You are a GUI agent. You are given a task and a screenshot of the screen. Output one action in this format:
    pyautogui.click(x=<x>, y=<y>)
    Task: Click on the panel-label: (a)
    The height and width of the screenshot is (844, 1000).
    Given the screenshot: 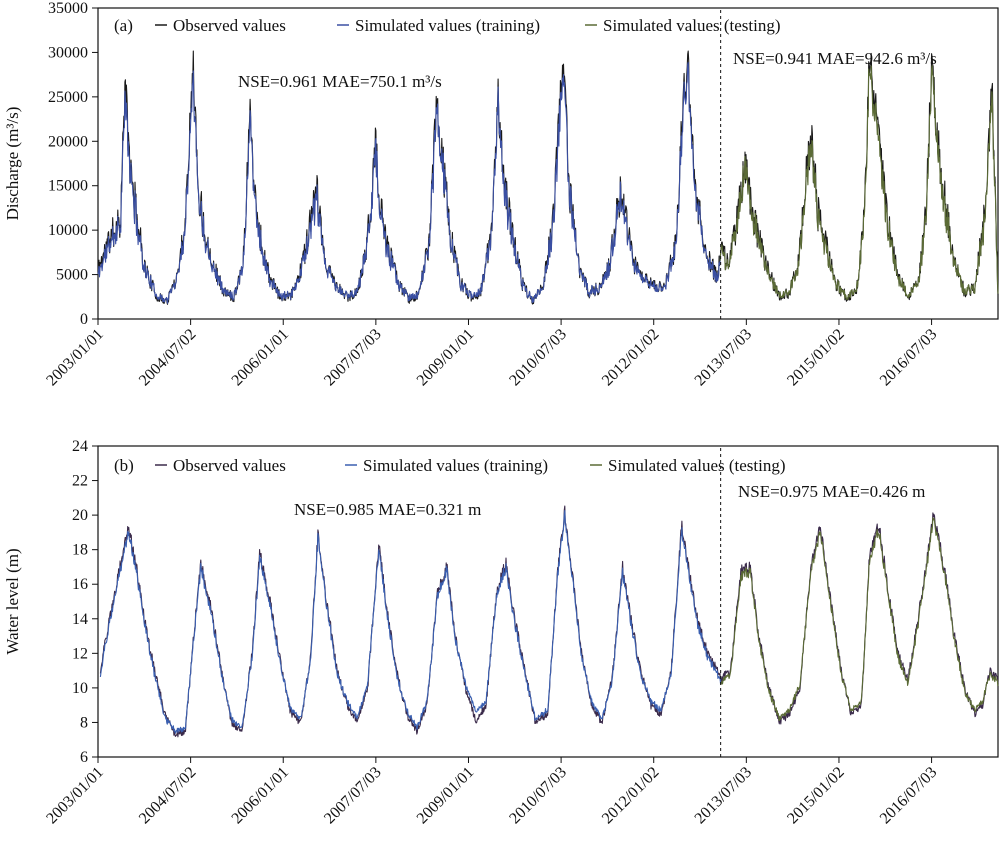 What is the action you would take?
    pyautogui.click(x=123, y=25)
    